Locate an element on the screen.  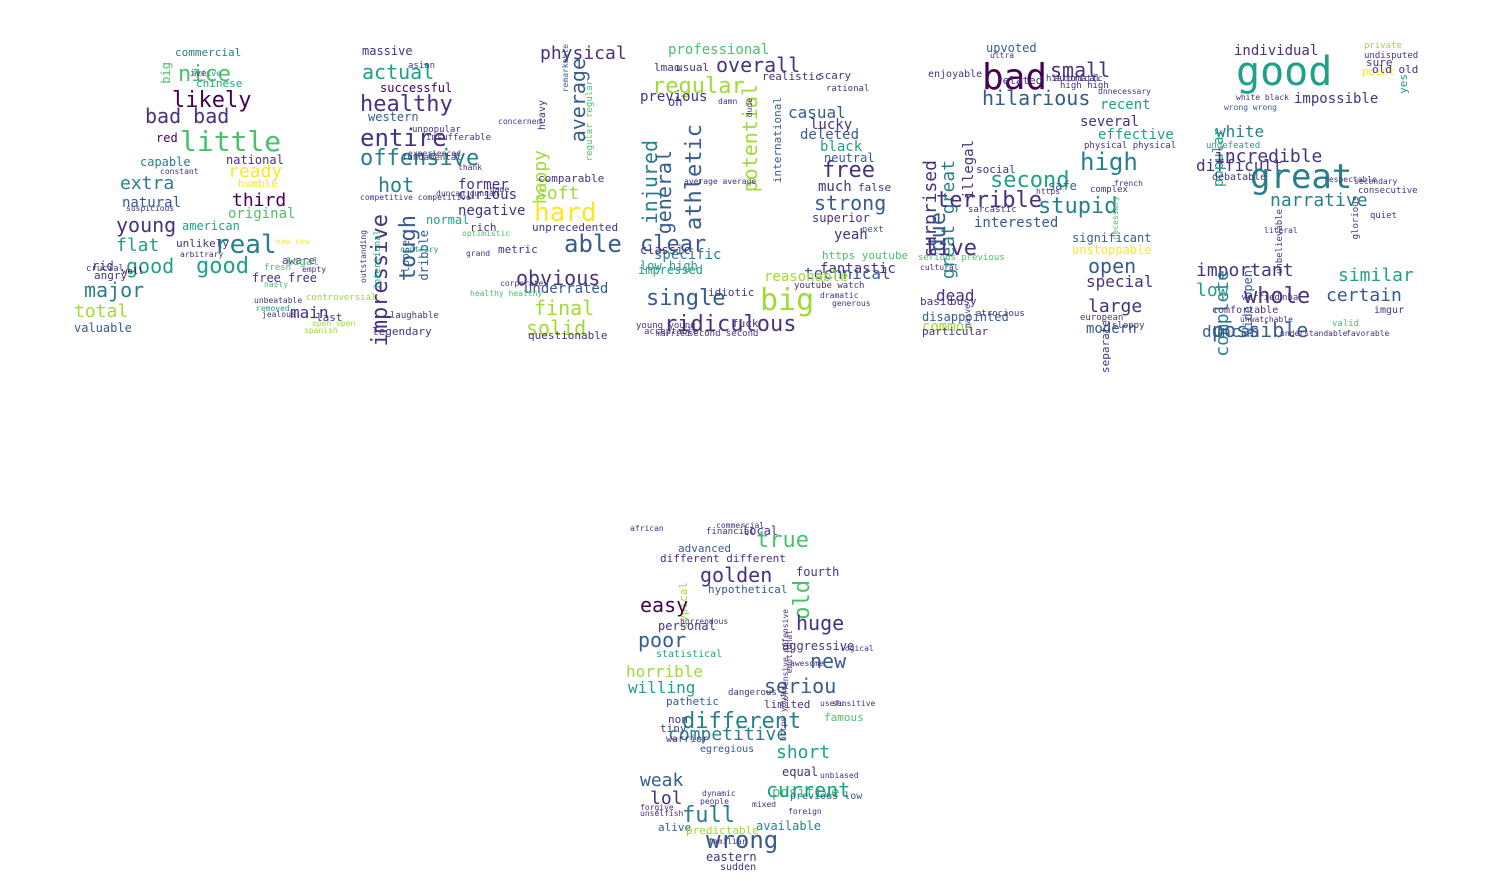
word-forgive: forgive is located at coordinates (657, 807).